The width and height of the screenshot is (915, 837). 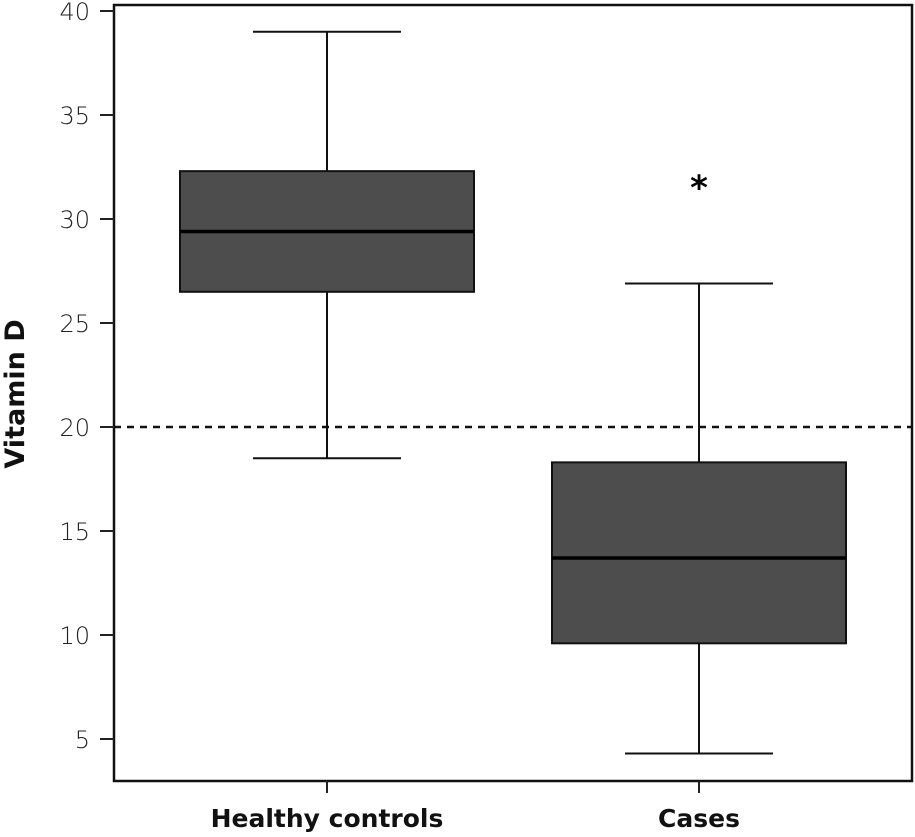 I want to click on y-tick-label: 35, so click(x=74, y=116).